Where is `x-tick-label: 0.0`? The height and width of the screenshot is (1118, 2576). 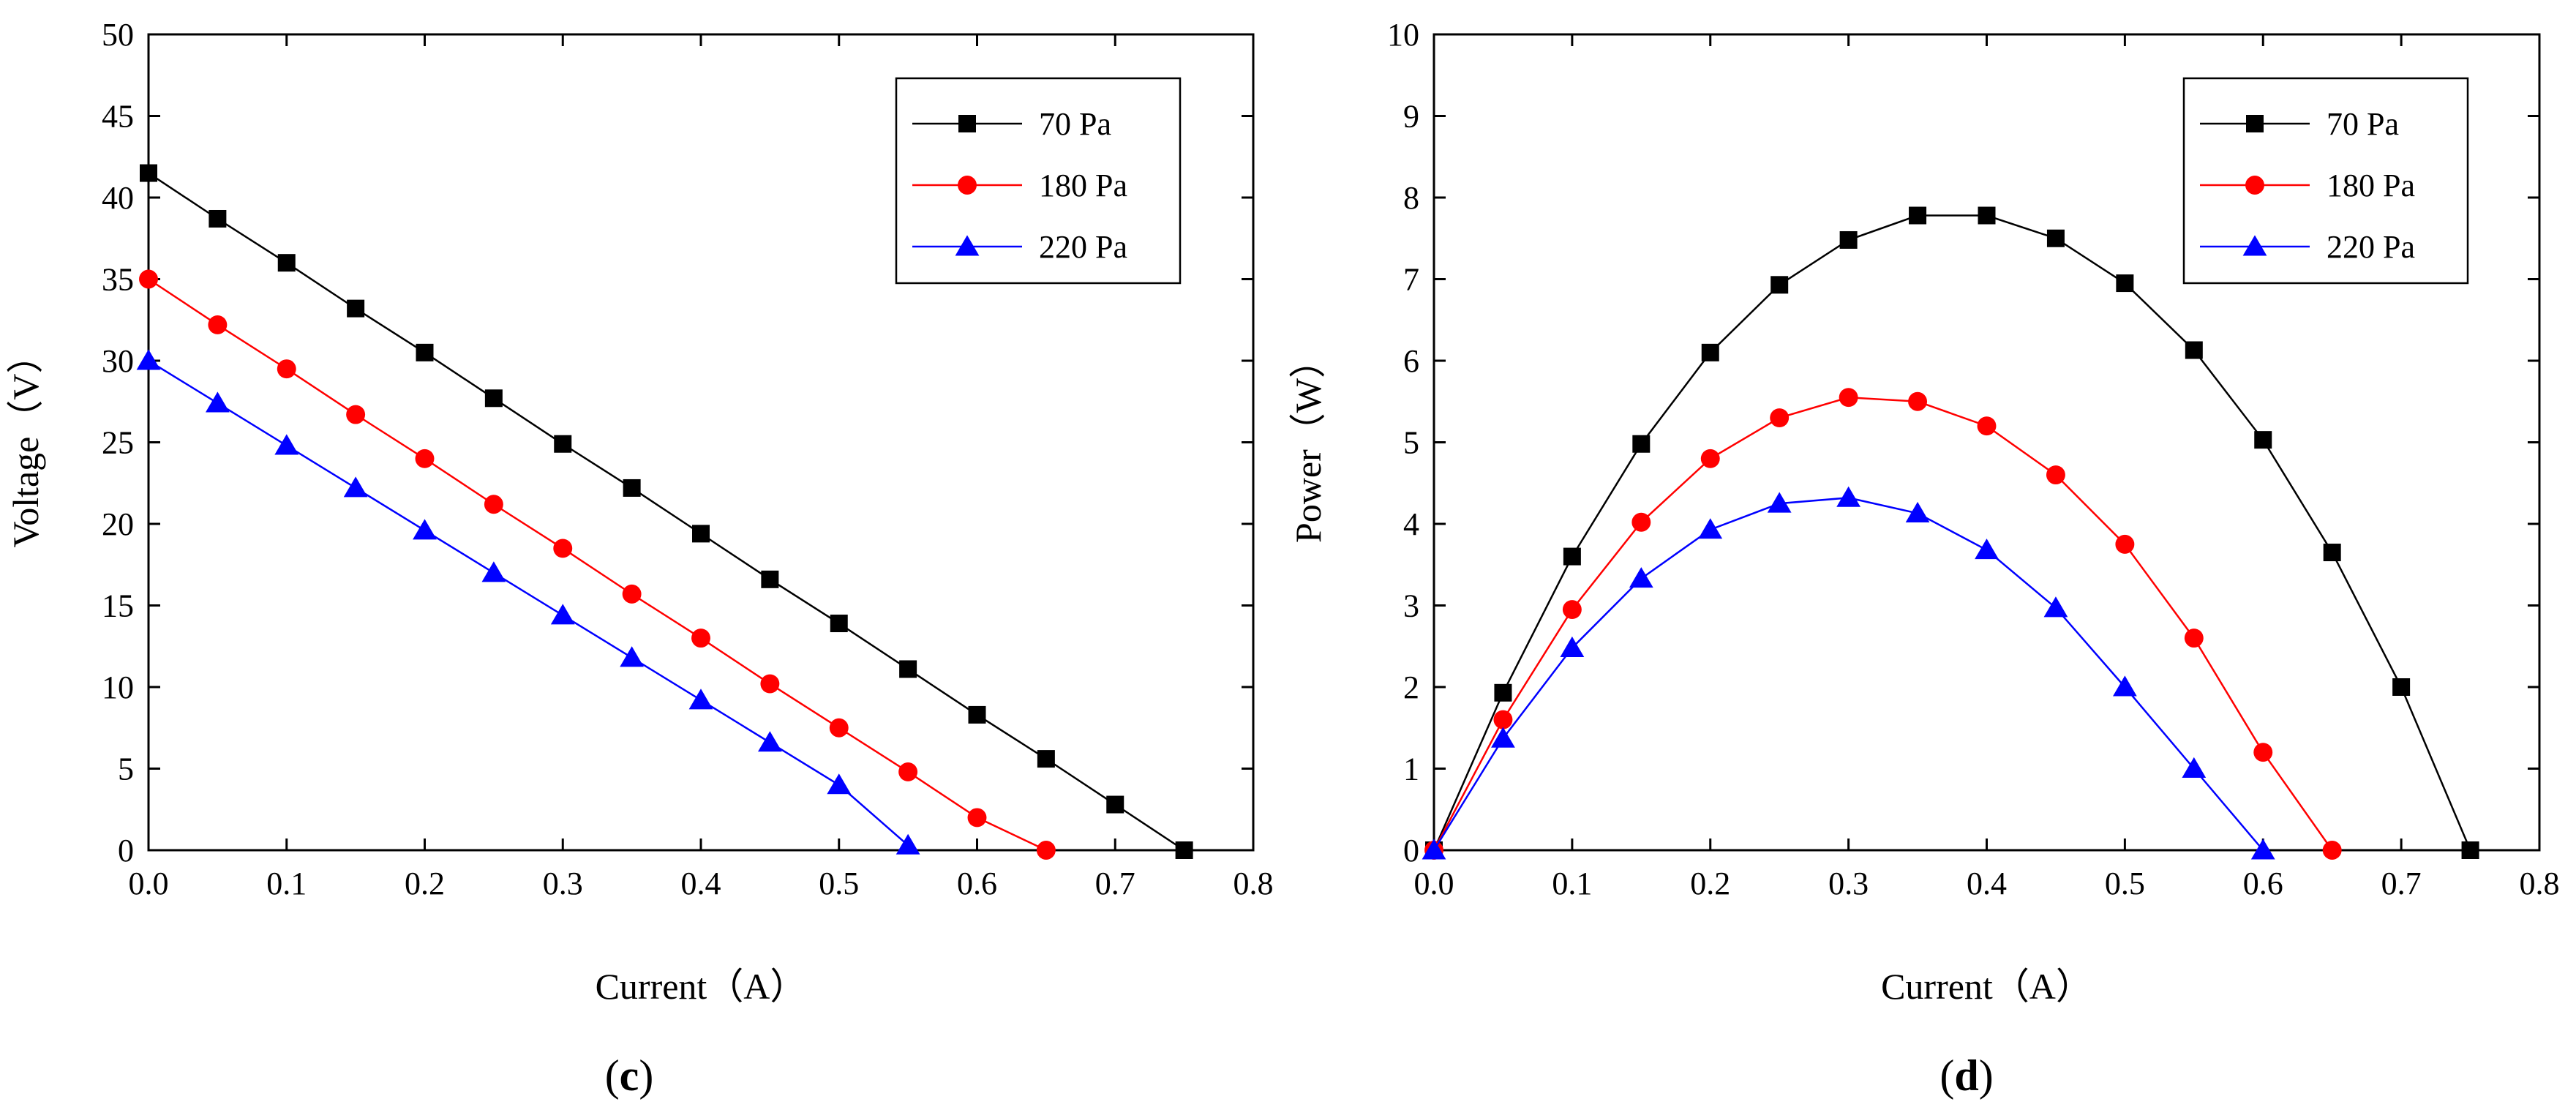 x-tick-label: 0.0 is located at coordinates (149, 883).